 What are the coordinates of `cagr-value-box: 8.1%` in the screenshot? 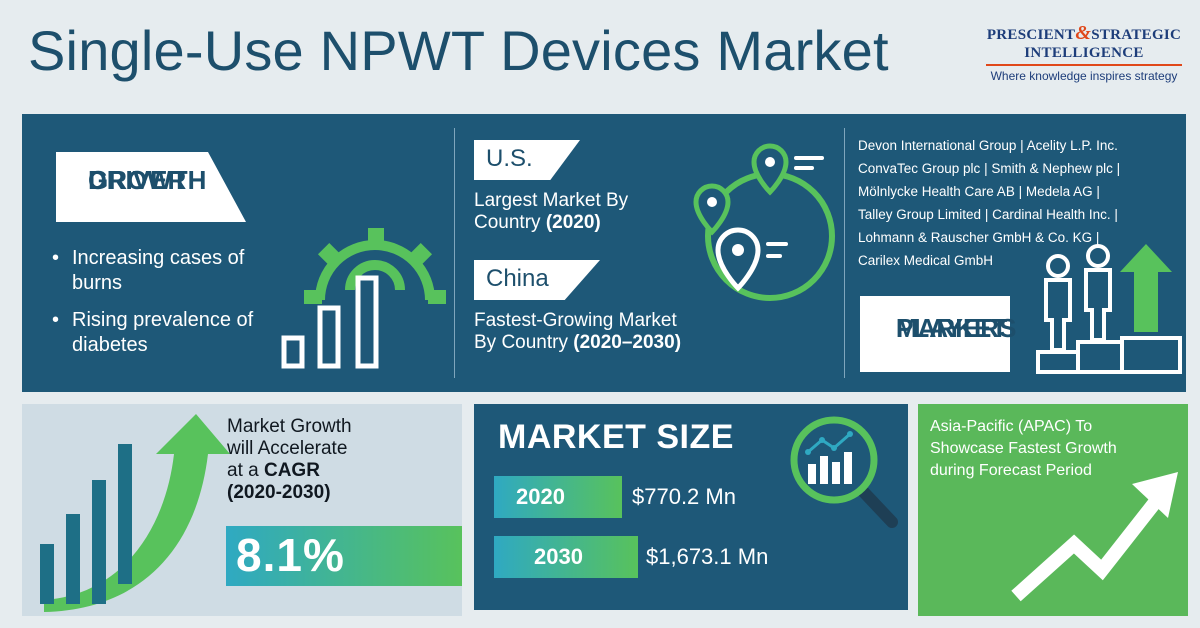 It's located at (344, 556).